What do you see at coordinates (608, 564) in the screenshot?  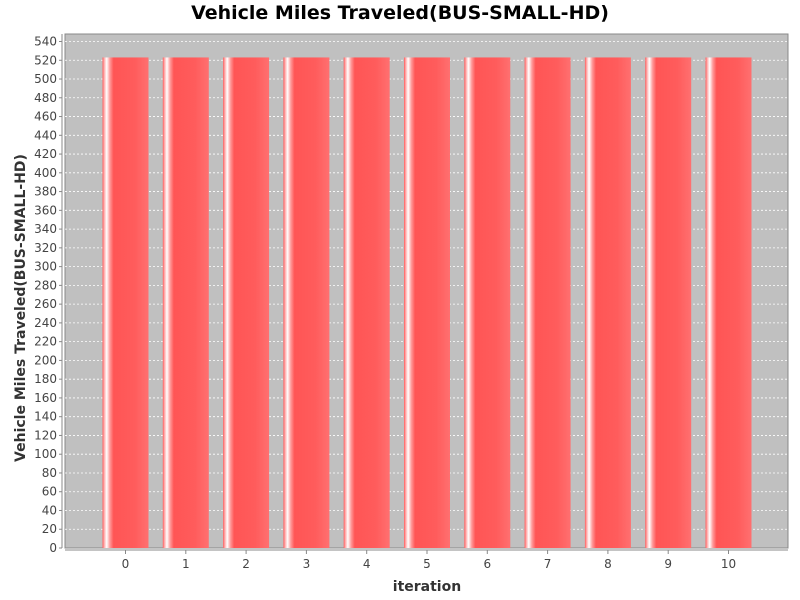 I see `x-tick-label: 8` at bounding box center [608, 564].